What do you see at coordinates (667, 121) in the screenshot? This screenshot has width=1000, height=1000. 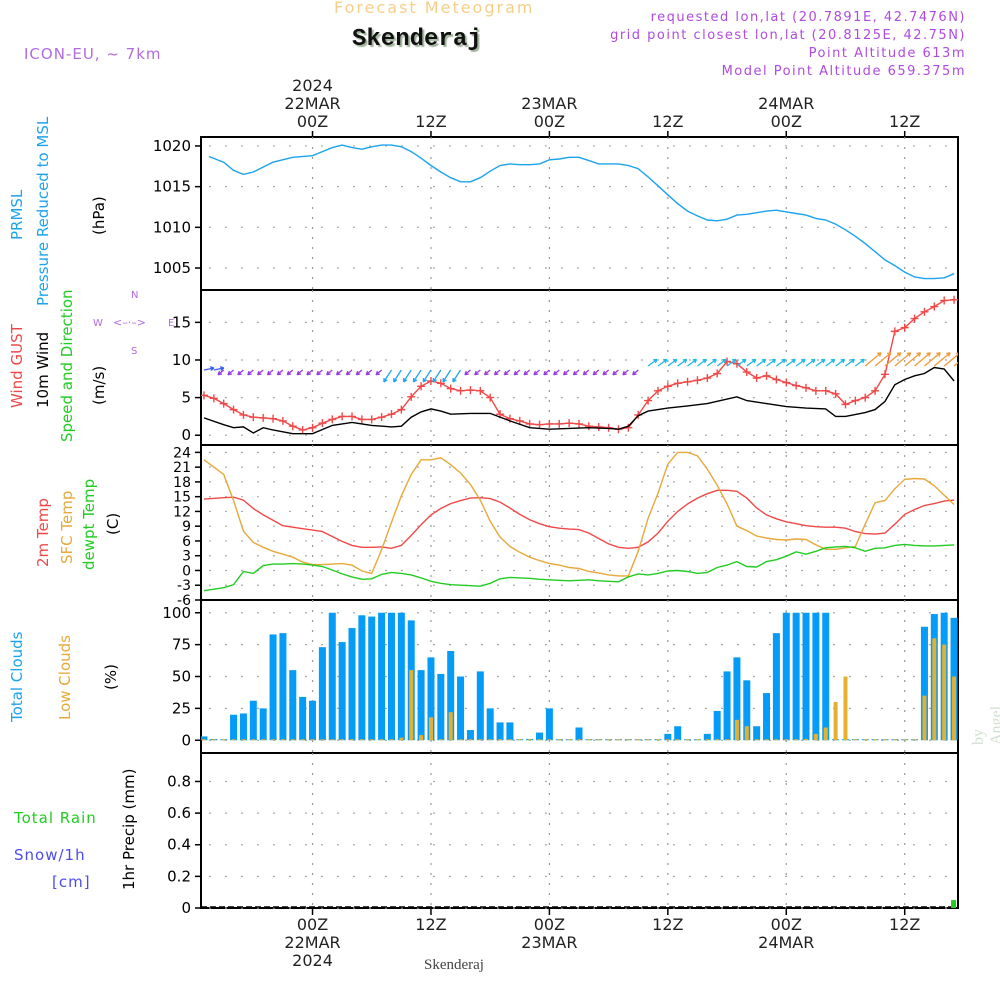 I see `top-time-label: 12Z` at bounding box center [667, 121].